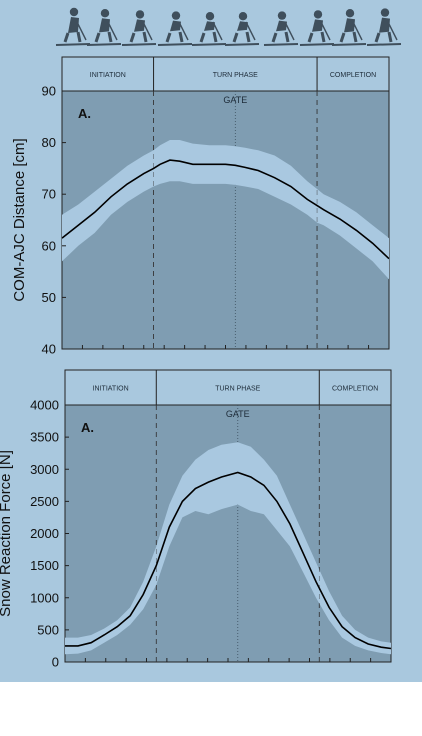 This screenshot has height=736, width=422. Describe the element at coordinates (49, 245) in the screenshot. I see `y-tick-label: 60` at that location.